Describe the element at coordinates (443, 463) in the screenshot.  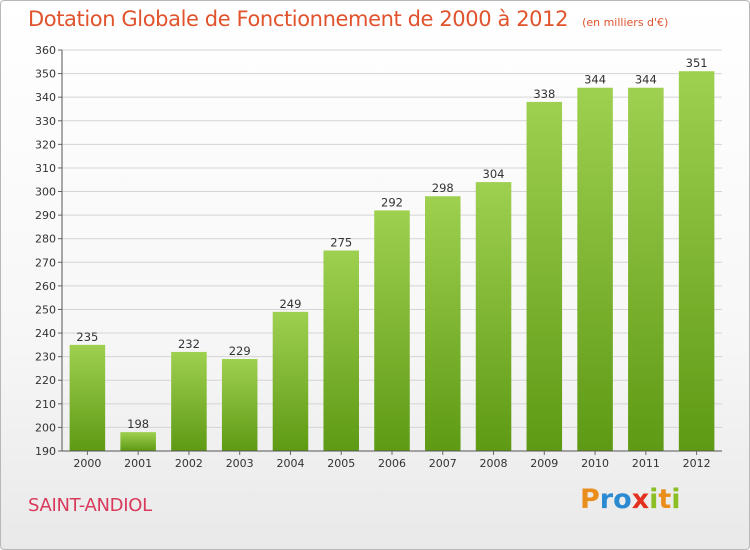
I see `x-tick-label: 2007` at that location.